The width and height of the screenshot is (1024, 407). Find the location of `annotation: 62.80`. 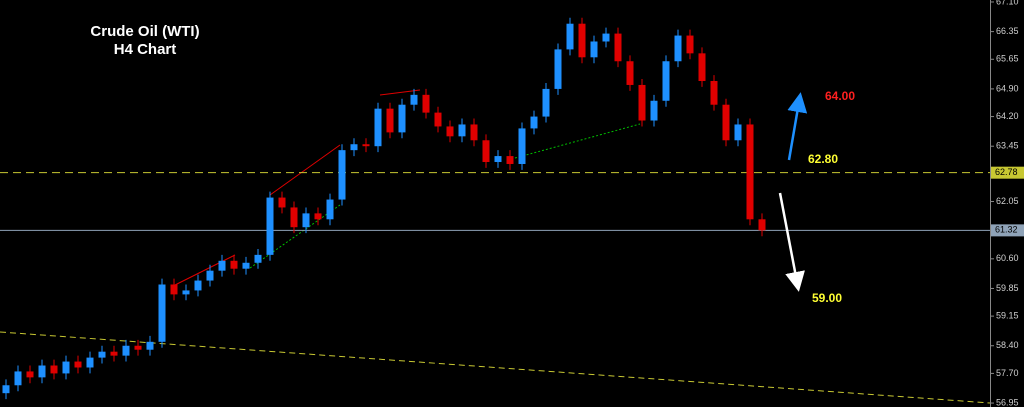

annotation: 62.80 is located at coordinates (823, 159).